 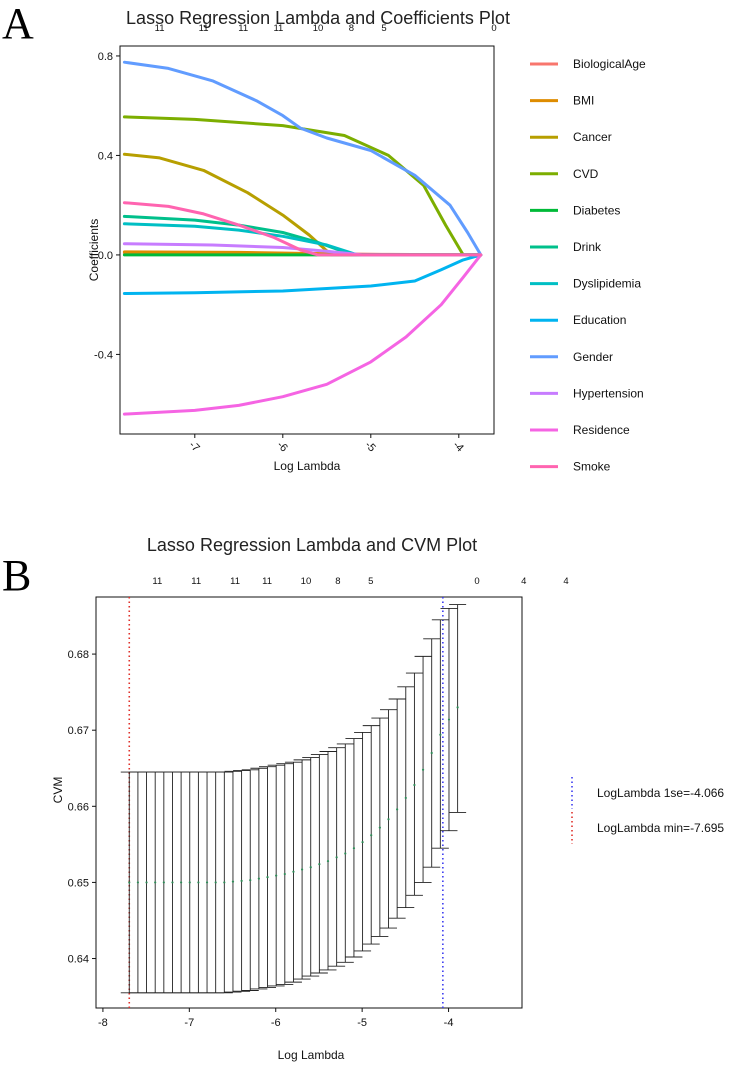 What do you see at coordinates (103, 355) in the screenshot?
I see `y-tick-label: -0.4` at bounding box center [103, 355].